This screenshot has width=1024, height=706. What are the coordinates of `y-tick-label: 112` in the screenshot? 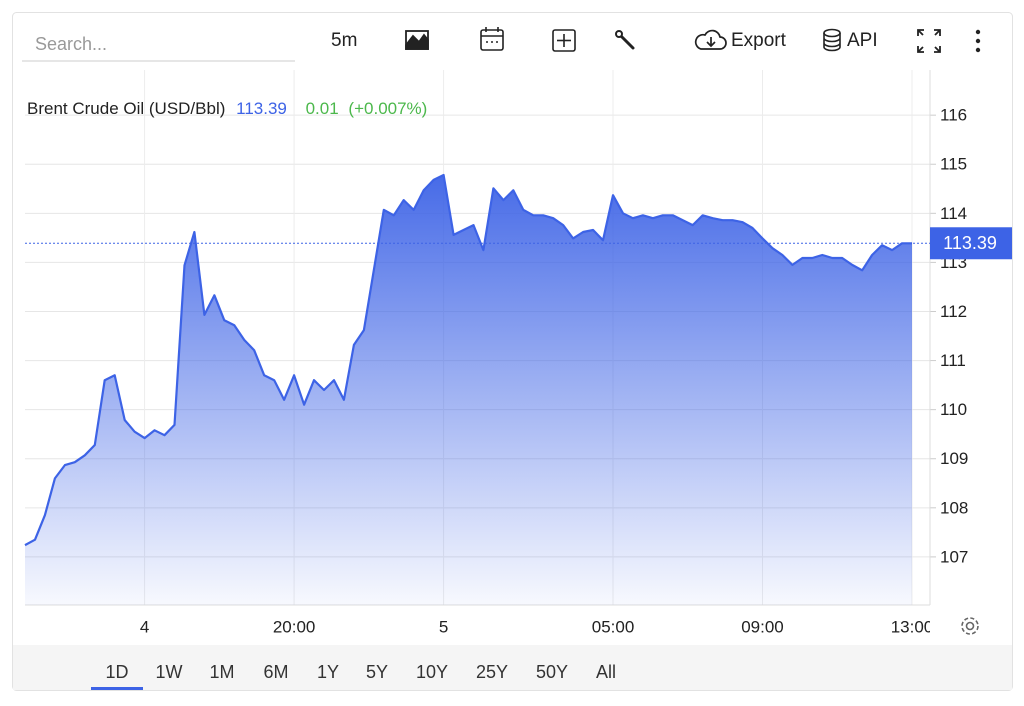 It's located at (953, 311).